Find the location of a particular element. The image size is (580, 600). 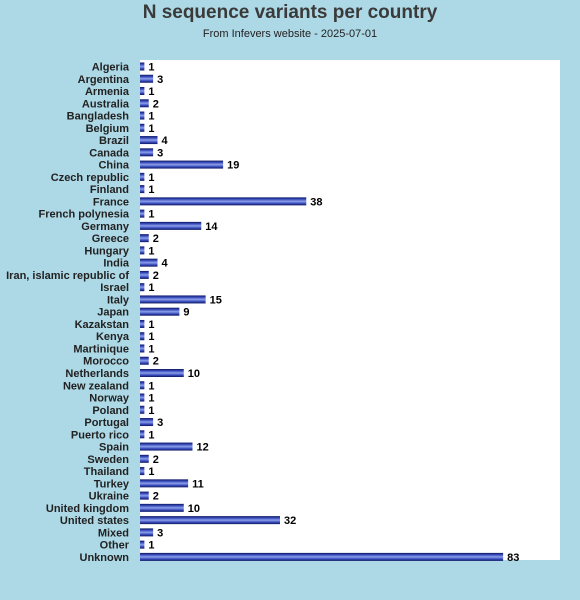

category-label: Unknown is located at coordinates (105, 558).